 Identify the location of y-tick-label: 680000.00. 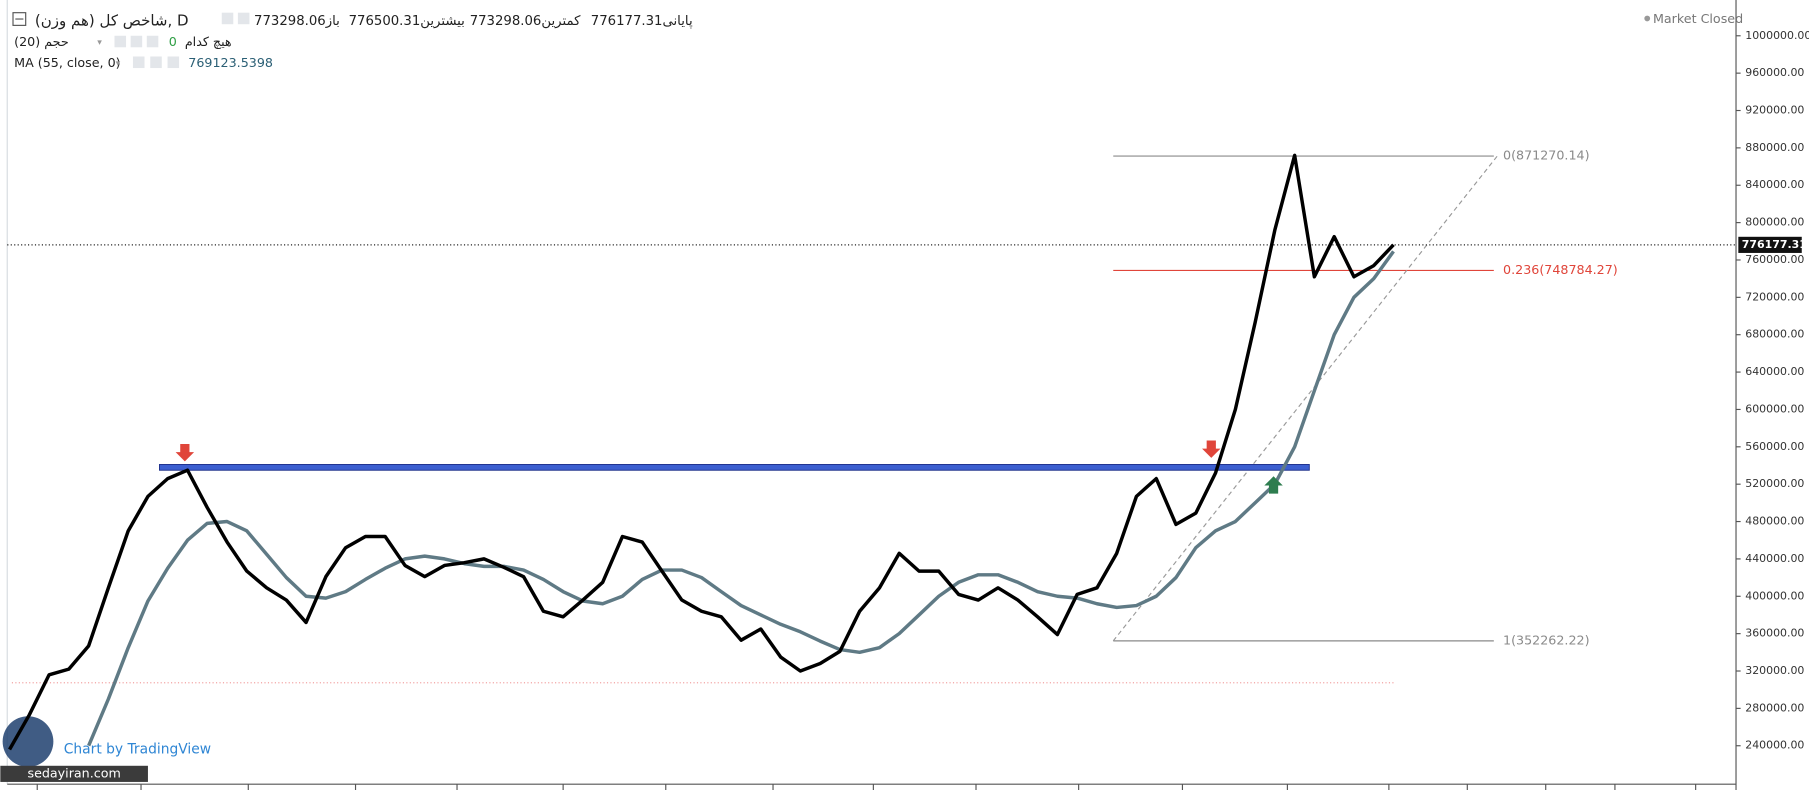
(1774, 334).